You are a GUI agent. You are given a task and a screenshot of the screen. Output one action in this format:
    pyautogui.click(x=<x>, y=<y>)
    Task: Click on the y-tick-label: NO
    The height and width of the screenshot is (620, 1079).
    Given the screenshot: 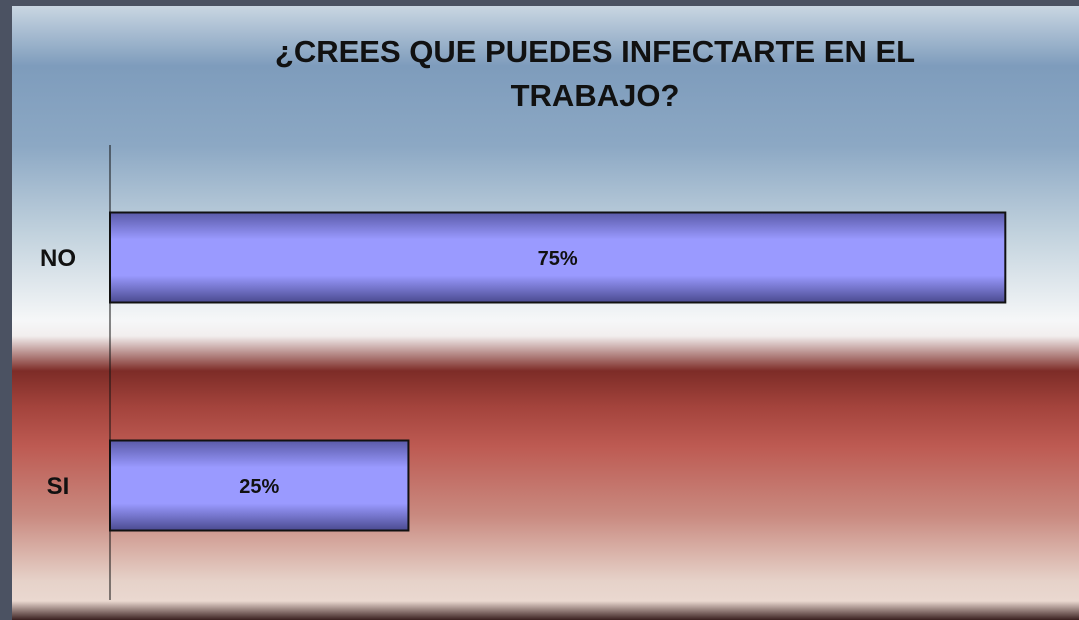 What is the action you would take?
    pyautogui.click(x=58, y=258)
    